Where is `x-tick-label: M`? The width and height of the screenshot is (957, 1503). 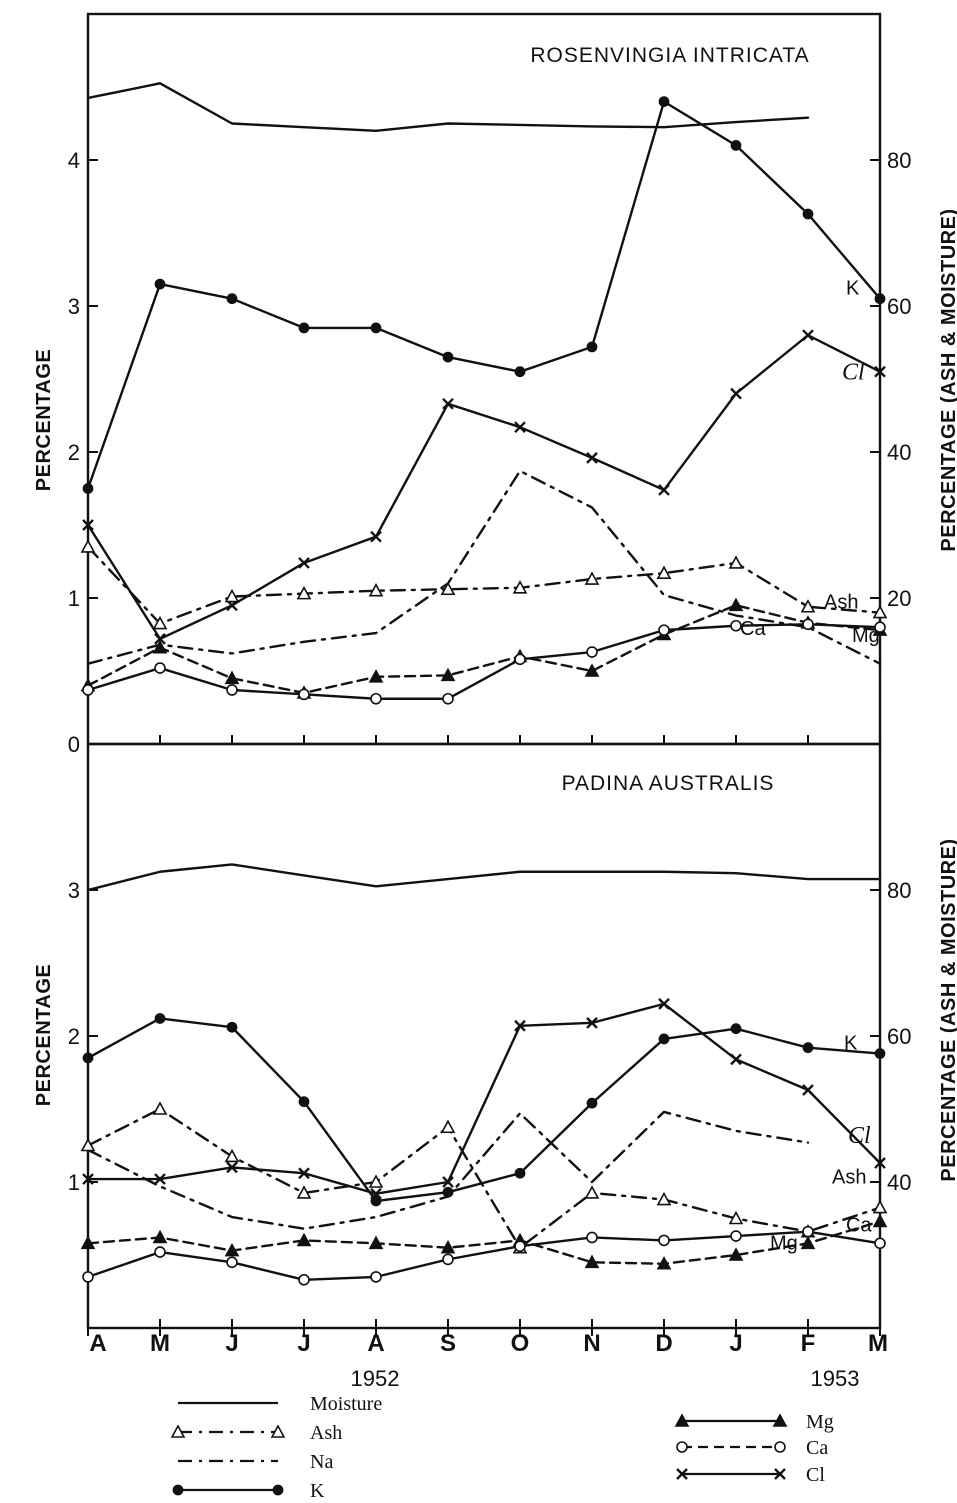 x-tick-label: M is located at coordinates (878, 1343).